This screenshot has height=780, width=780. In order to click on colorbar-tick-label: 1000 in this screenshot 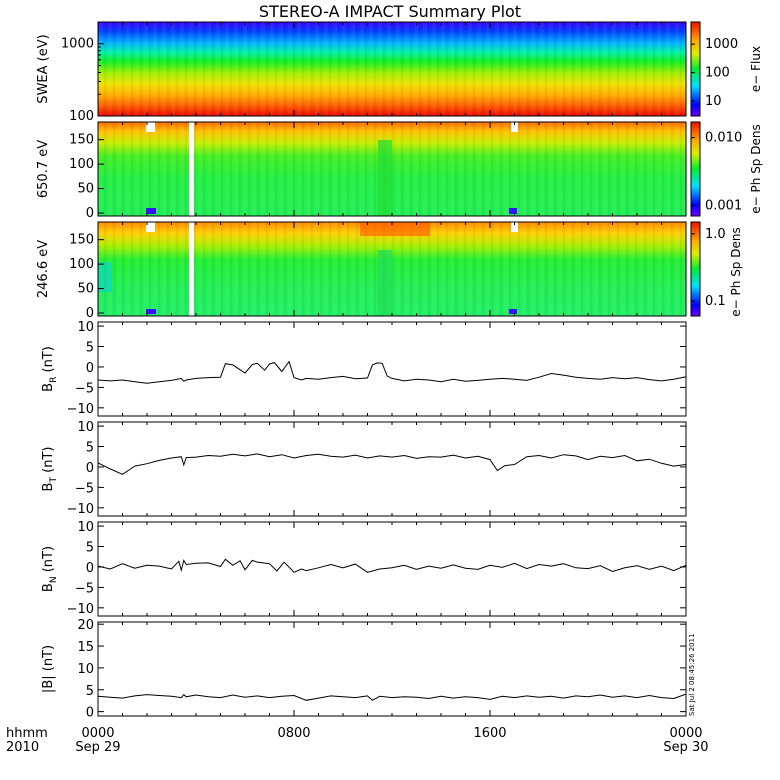, I will do `click(721, 44)`.